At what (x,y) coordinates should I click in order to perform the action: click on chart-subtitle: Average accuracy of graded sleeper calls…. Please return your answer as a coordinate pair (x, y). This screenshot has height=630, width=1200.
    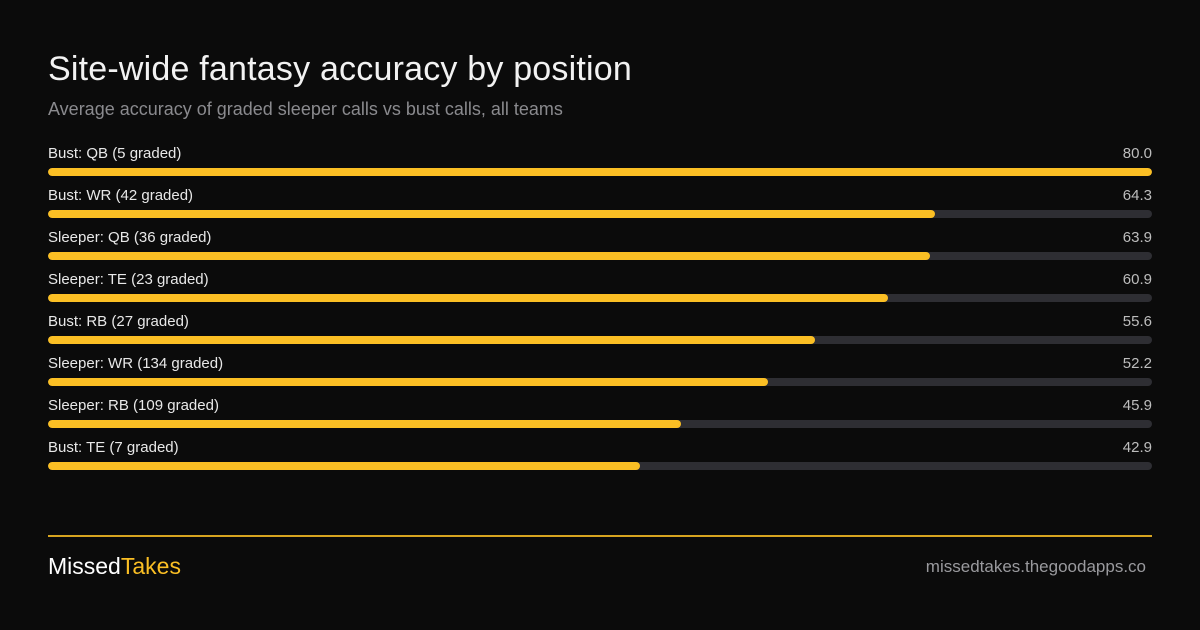
    Looking at the image, I should click on (305, 109).